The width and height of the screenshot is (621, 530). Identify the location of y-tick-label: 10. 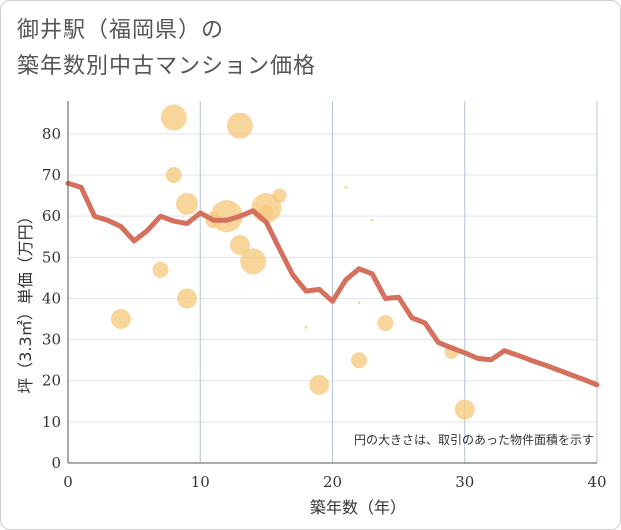
(51, 422).